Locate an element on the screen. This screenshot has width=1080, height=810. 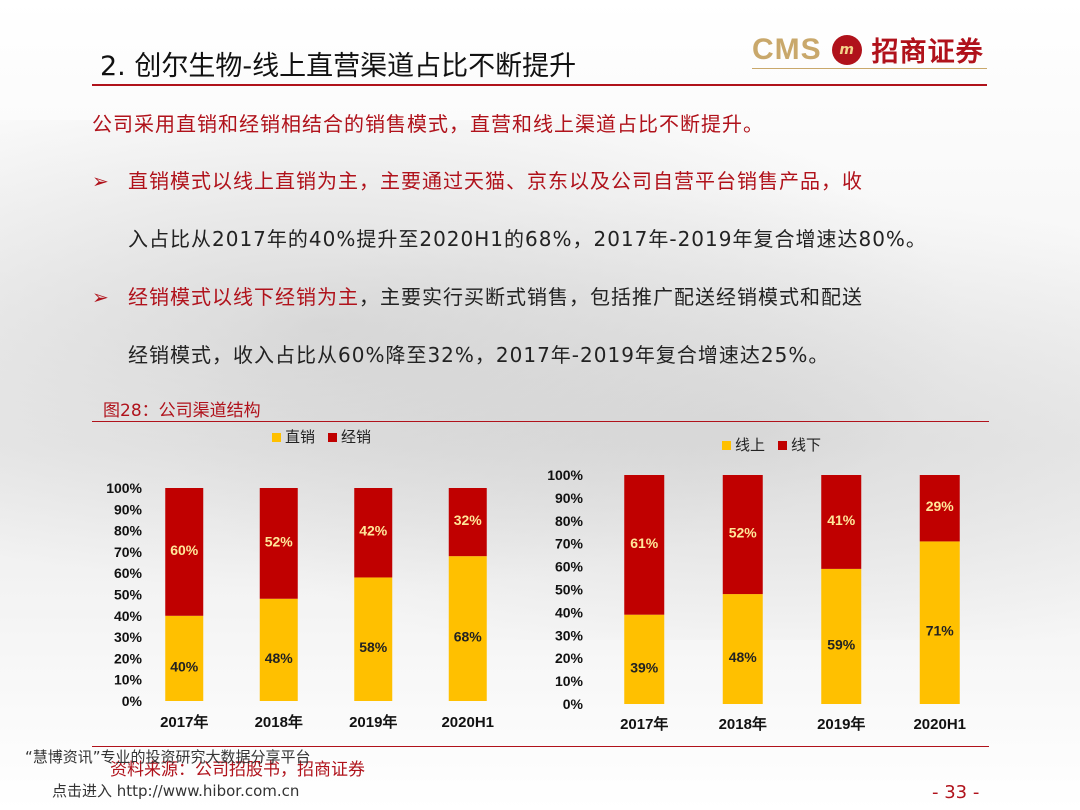
watermark-text: “慧博资讯”专业的投资研究大数据分享平台 is located at coordinates (168, 757).